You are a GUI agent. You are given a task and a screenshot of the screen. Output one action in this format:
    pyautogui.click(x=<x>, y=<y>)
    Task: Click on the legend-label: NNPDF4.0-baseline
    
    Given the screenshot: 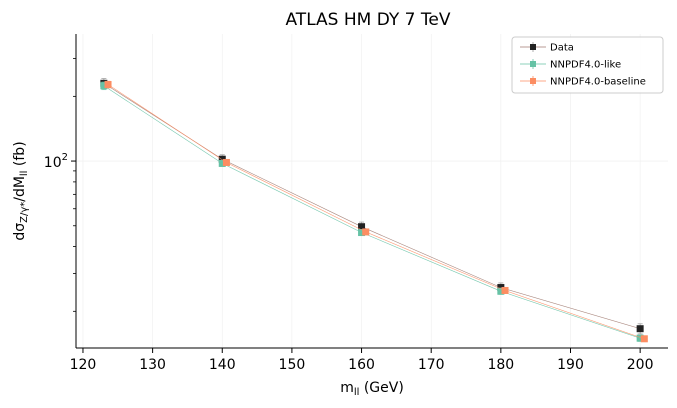 What is the action you would take?
    pyautogui.click(x=598, y=82)
    